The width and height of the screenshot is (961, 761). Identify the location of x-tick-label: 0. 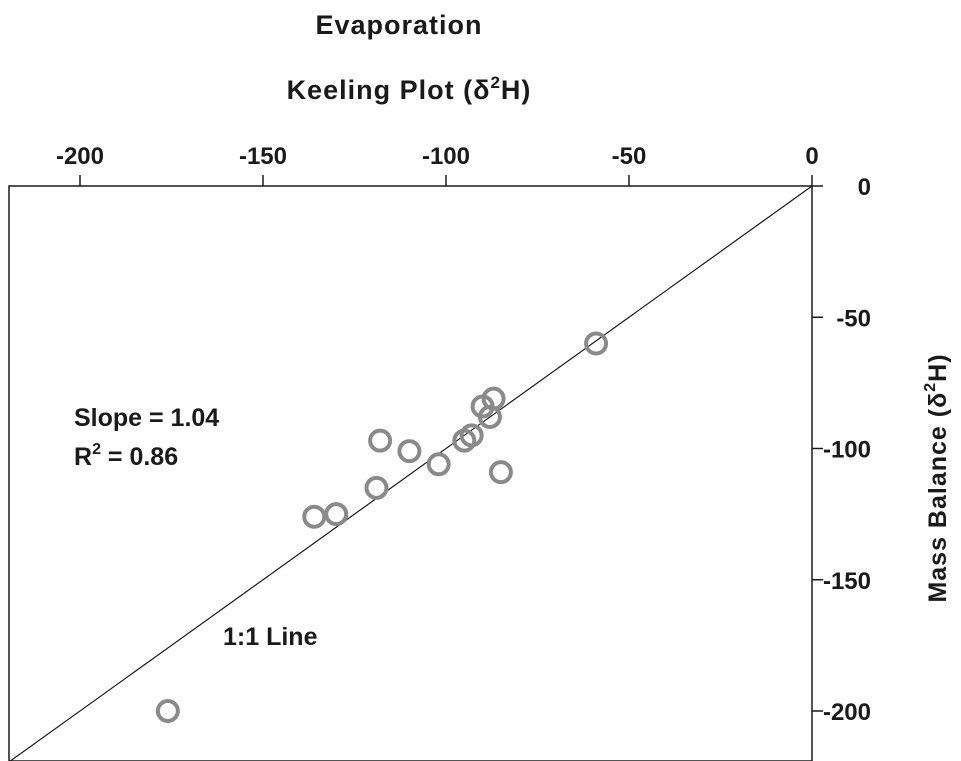
(811, 156).